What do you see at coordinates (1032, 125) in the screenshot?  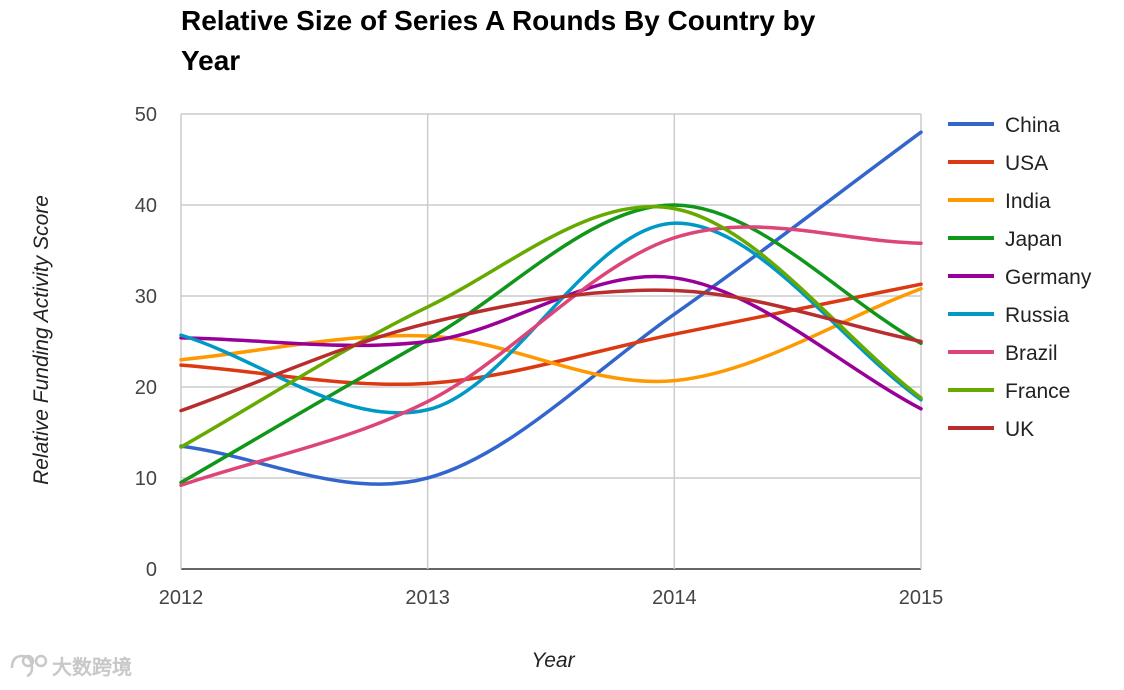 I see `legend-label: China` at bounding box center [1032, 125].